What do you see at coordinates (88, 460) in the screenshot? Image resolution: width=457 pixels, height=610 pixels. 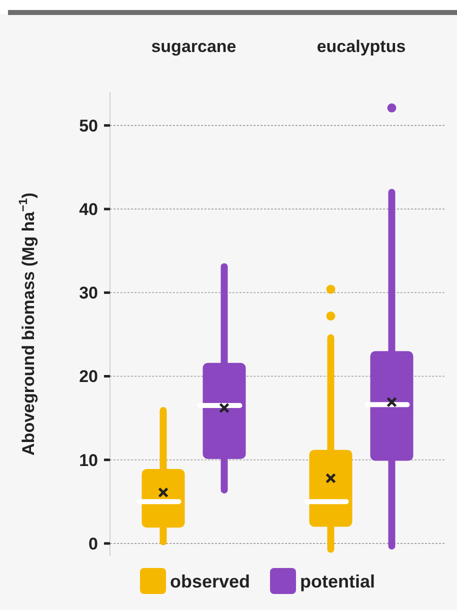 I see `y-tick-label: 10` at bounding box center [88, 460].